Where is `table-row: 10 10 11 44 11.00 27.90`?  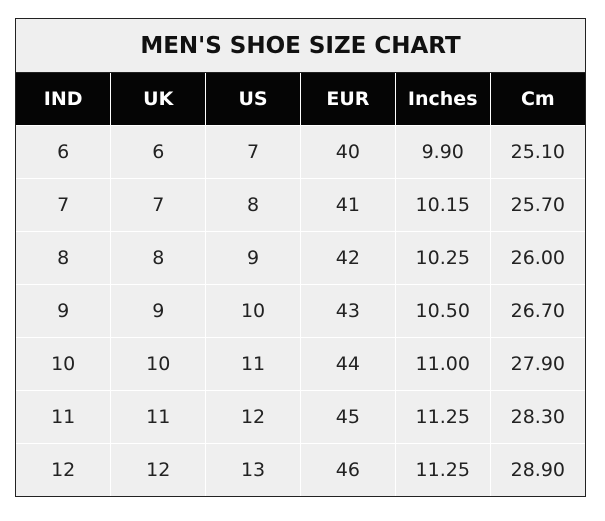 table-row: 10 10 11 44 11.00 27.90 is located at coordinates (300, 364).